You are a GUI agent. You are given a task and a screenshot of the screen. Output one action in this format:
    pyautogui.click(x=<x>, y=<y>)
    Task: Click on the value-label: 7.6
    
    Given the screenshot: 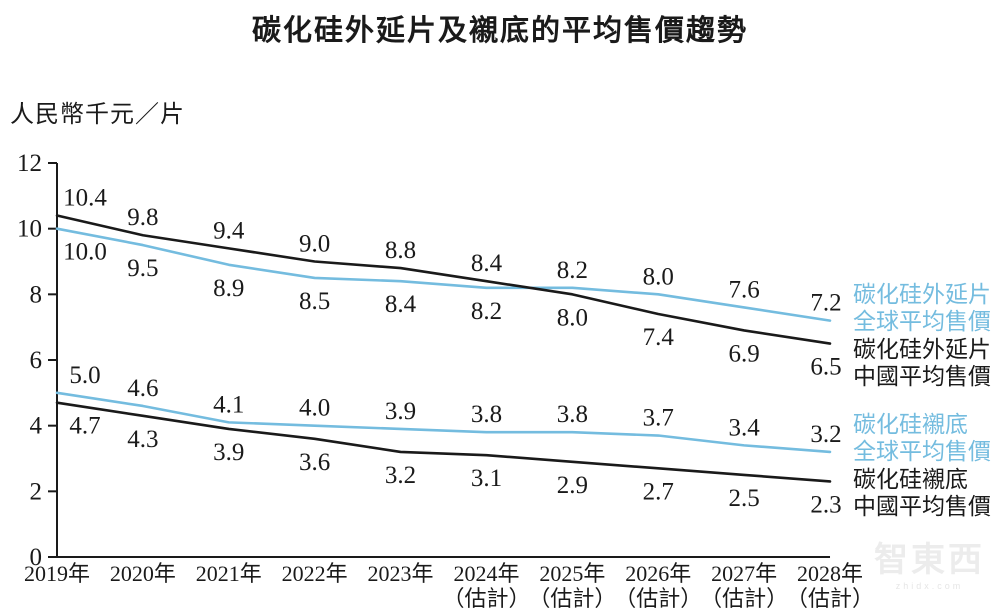 What is the action you would take?
    pyautogui.click(x=743, y=289)
    